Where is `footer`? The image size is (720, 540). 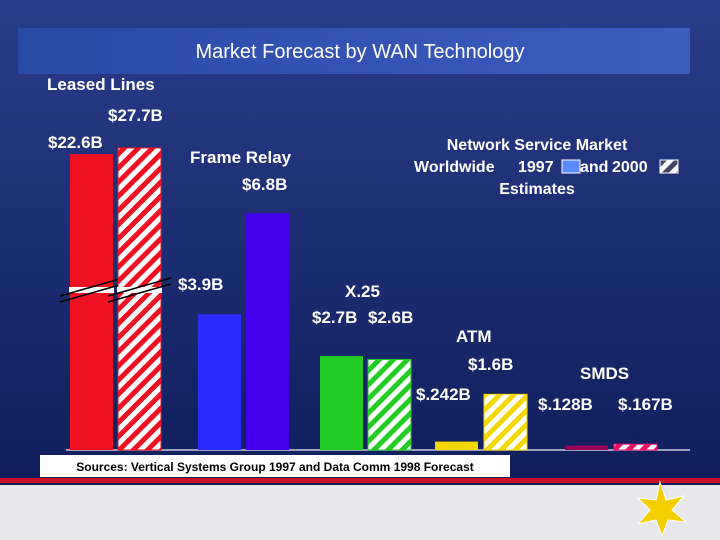 footer is located at coordinates (360, 512).